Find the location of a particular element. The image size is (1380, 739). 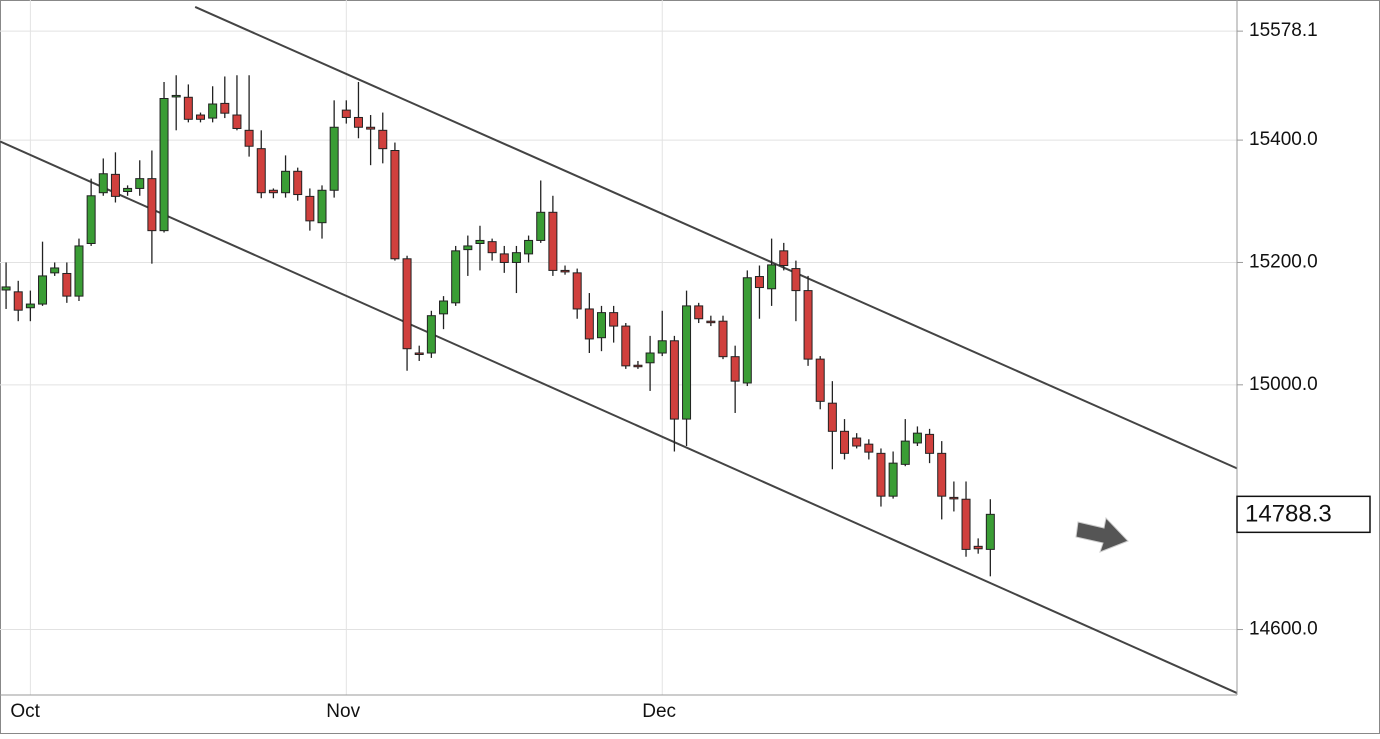

x-tick-label: Nov is located at coordinates (343, 711).